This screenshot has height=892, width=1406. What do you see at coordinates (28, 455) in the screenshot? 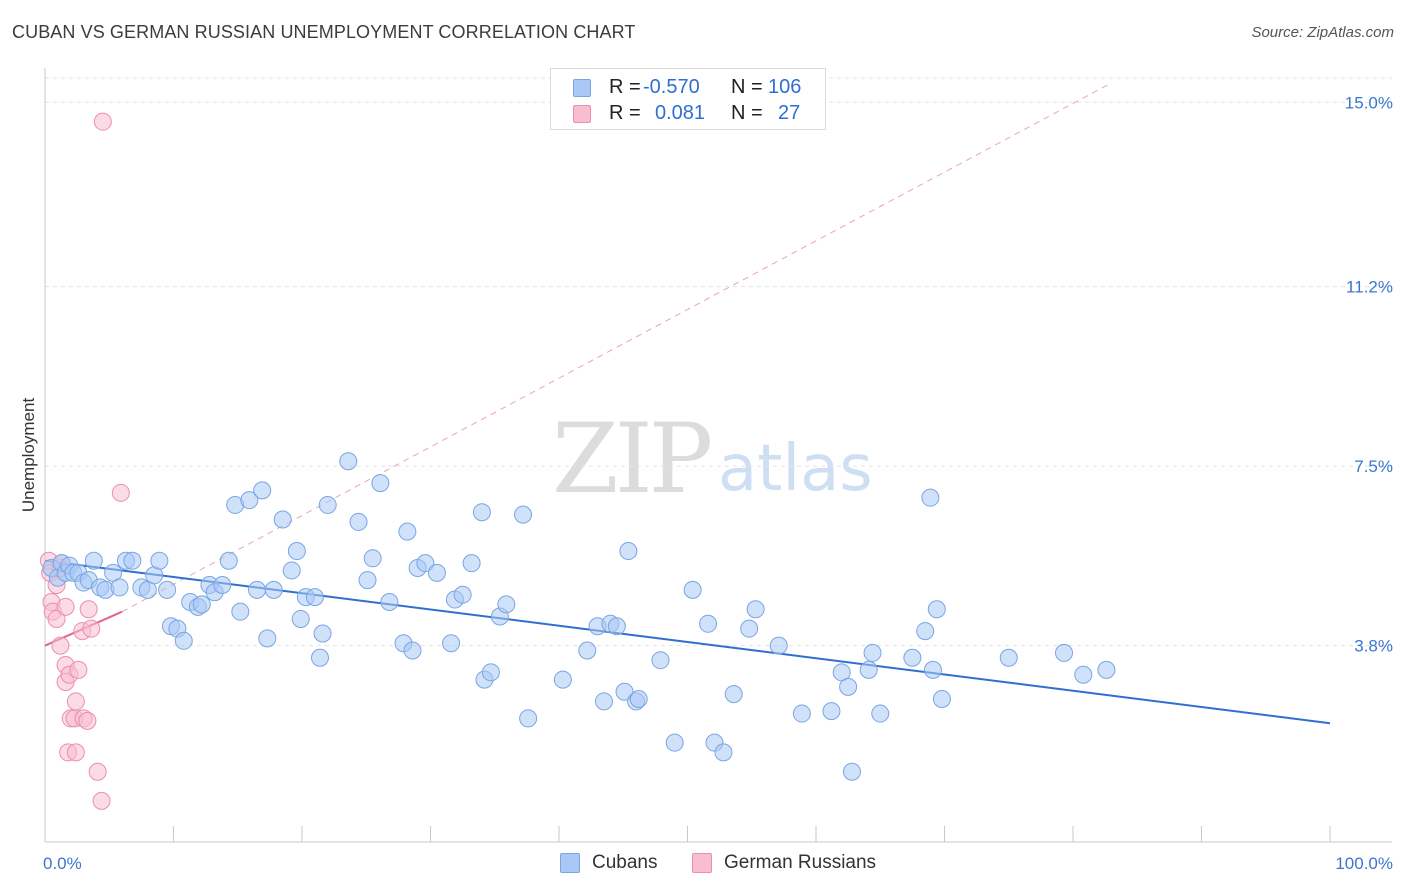
I see `y-axis-label: Unemployment` at bounding box center [28, 455].